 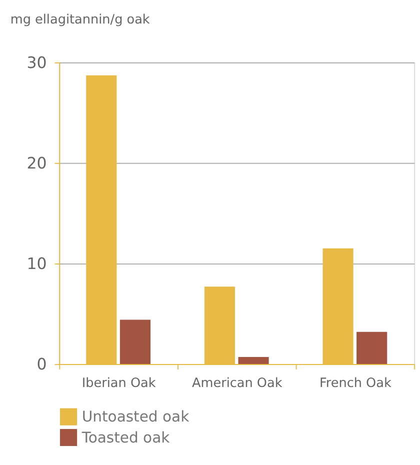 What do you see at coordinates (119, 384) in the screenshot?
I see `x-tick-label: Iberian Oak` at bounding box center [119, 384].